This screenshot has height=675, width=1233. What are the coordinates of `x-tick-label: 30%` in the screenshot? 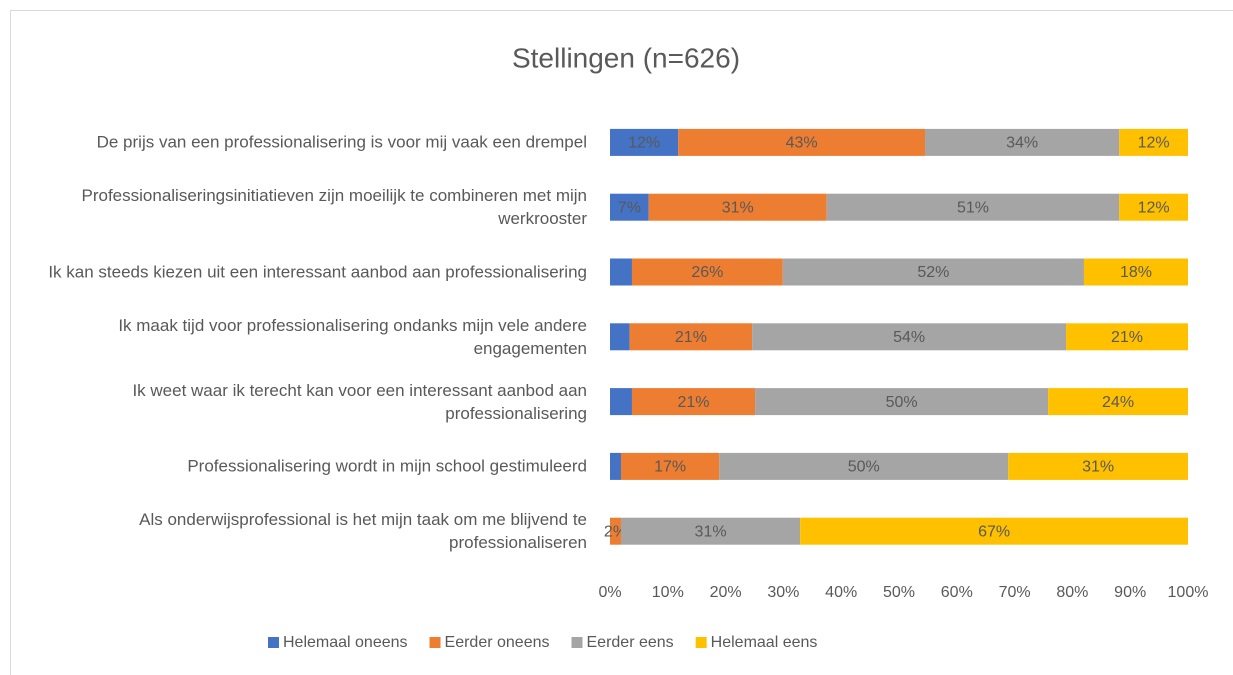 It's located at (783, 592).